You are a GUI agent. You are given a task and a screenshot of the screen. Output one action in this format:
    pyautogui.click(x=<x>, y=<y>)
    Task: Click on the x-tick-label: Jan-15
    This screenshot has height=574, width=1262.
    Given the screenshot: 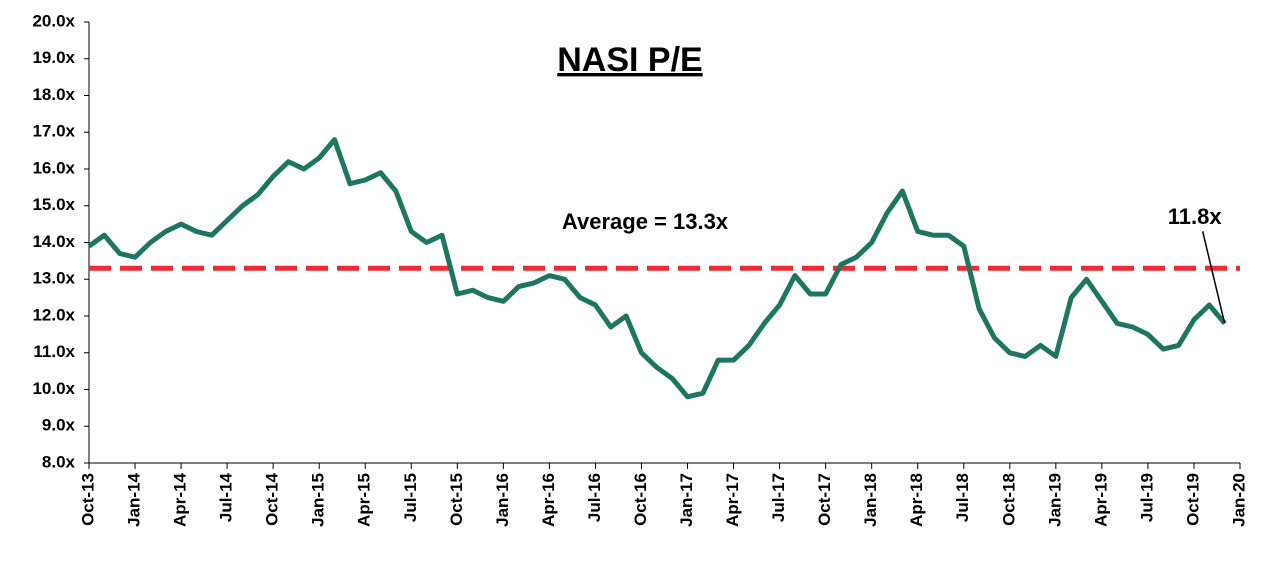 What is the action you would take?
    pyautogui.click(x=318, y=500)
    